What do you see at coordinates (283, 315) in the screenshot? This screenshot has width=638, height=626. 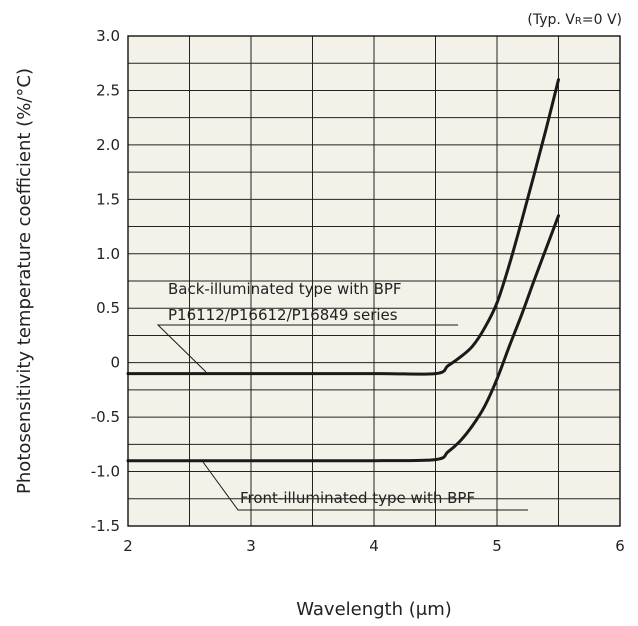 I see `series-label-back-line2: P16112/P16612/P16849 series` at bounding box center [283, 315].